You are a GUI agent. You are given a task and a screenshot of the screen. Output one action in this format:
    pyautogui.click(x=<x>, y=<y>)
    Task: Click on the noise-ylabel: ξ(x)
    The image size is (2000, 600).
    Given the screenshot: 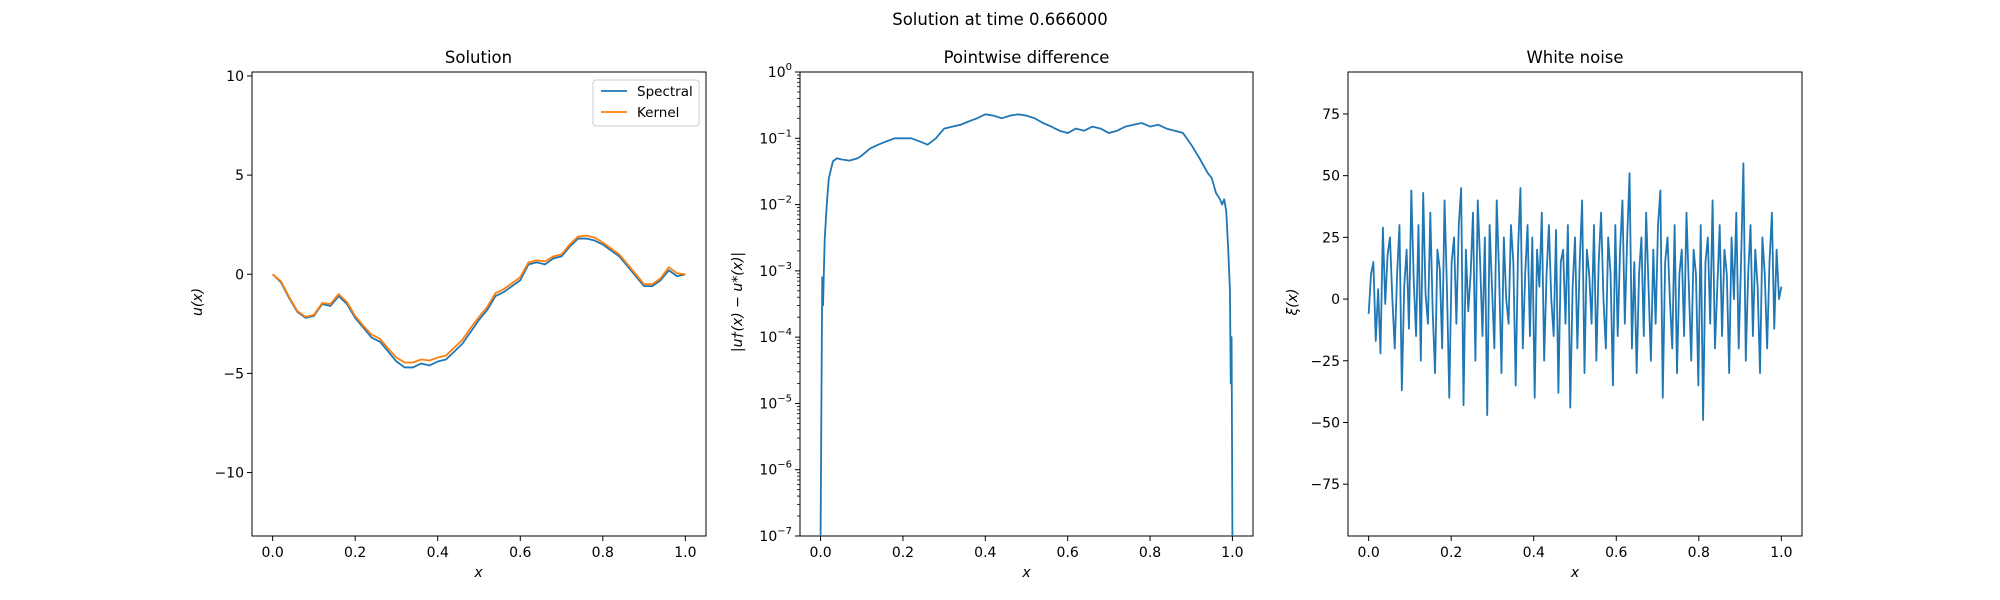 What is the action you would take?
    pyautogui.click(x=1293, y=302)
    